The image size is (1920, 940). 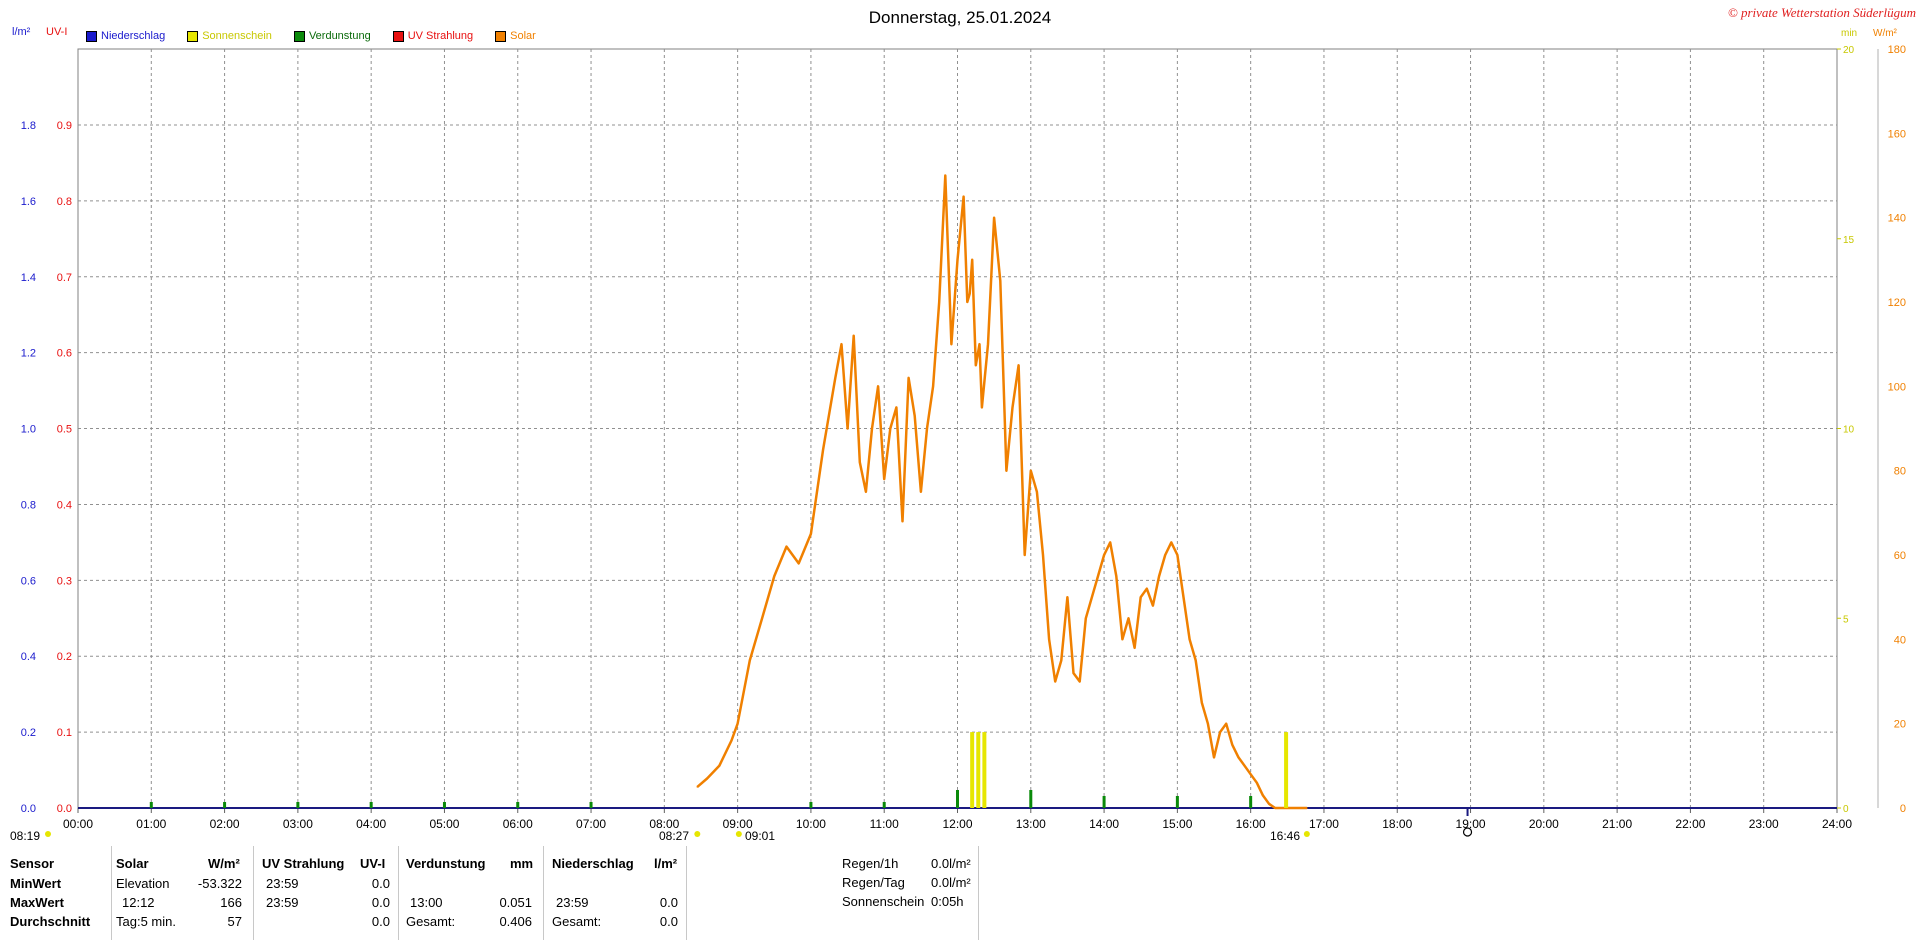 I want to click on rain-tick-label: 0.6, so click(x=28, y=581).